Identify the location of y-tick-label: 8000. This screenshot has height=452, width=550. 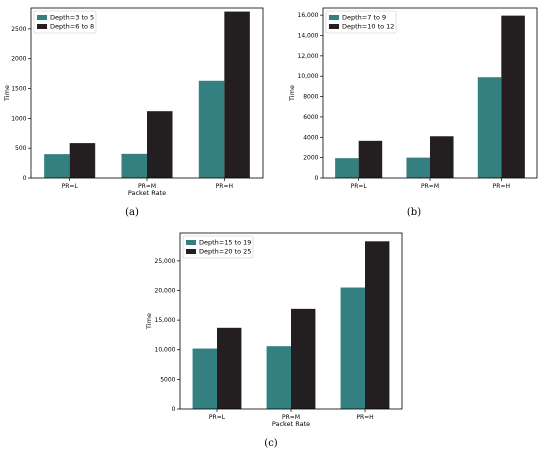
(310, 97).